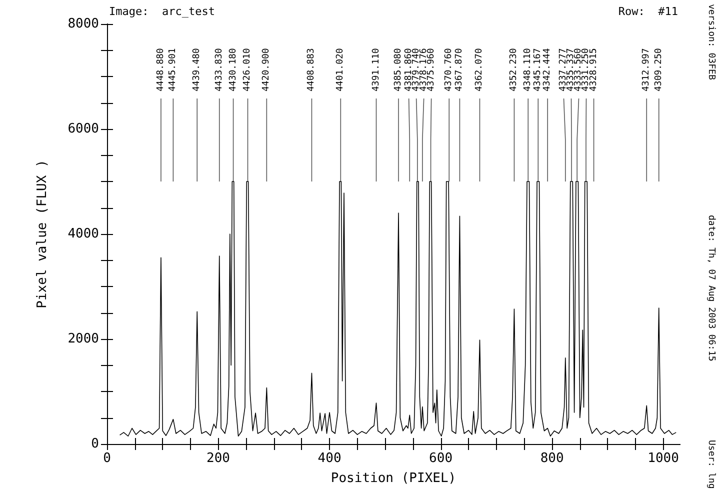 The height and width of the screenshot is (497, 717). I want to click on y-axis-title: Pixel value (FLUX ), so click(42, 234).